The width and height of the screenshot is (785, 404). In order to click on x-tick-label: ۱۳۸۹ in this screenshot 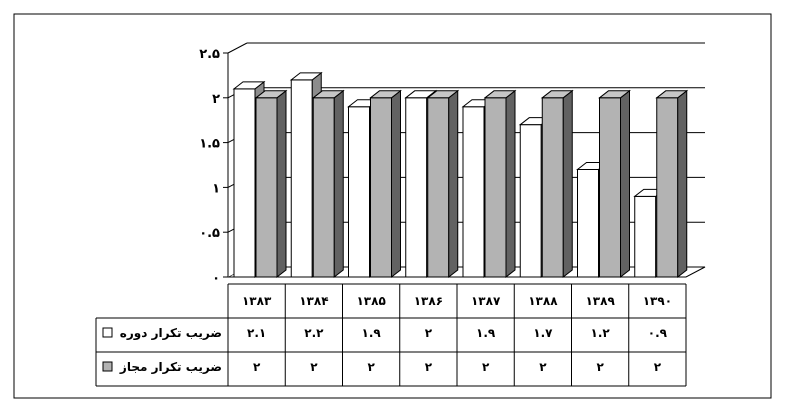, I will do `click(600, 301)`.